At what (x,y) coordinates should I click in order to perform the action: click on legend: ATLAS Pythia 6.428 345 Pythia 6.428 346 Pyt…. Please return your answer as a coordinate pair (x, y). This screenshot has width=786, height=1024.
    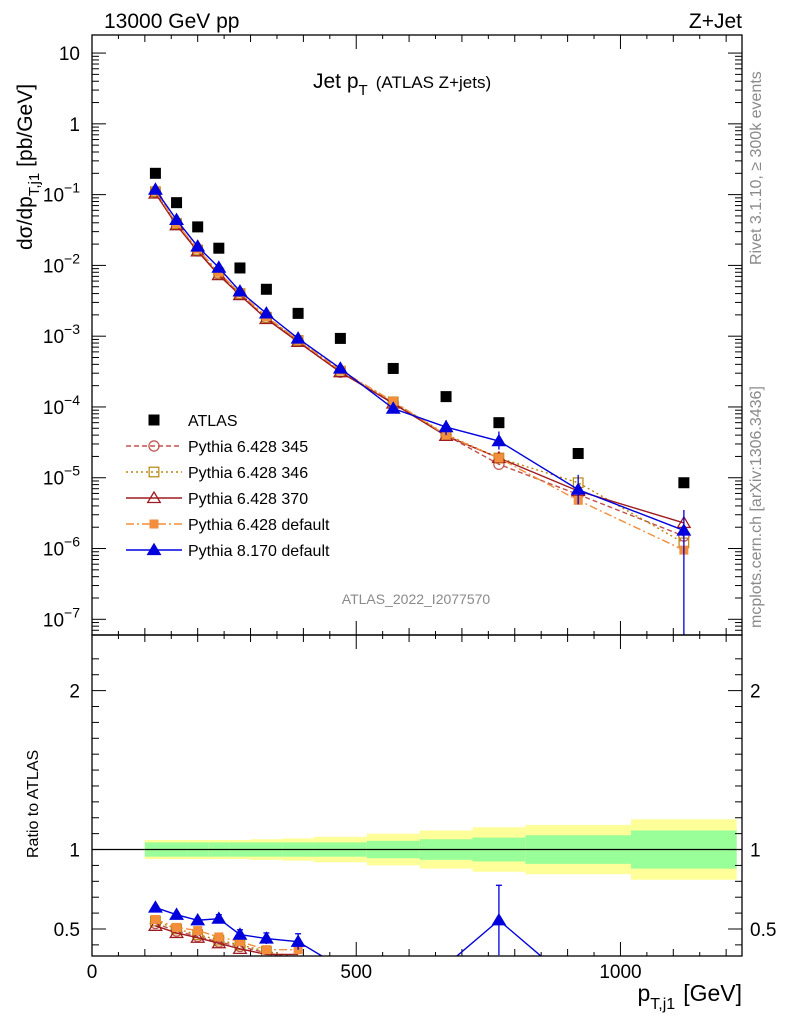
    Looking at the image, I should click on (228, 486).